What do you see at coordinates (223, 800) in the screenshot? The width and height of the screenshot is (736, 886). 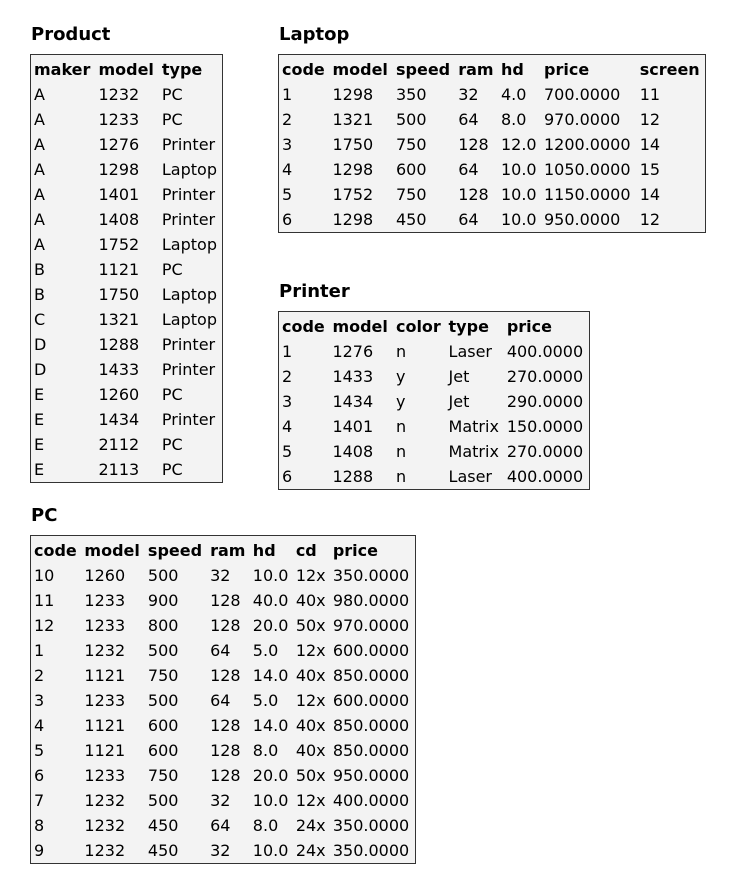 I see `pc-table-row: 7 1232 500 32 10.0 12x 400.0000` at bounding box center [223, 800].